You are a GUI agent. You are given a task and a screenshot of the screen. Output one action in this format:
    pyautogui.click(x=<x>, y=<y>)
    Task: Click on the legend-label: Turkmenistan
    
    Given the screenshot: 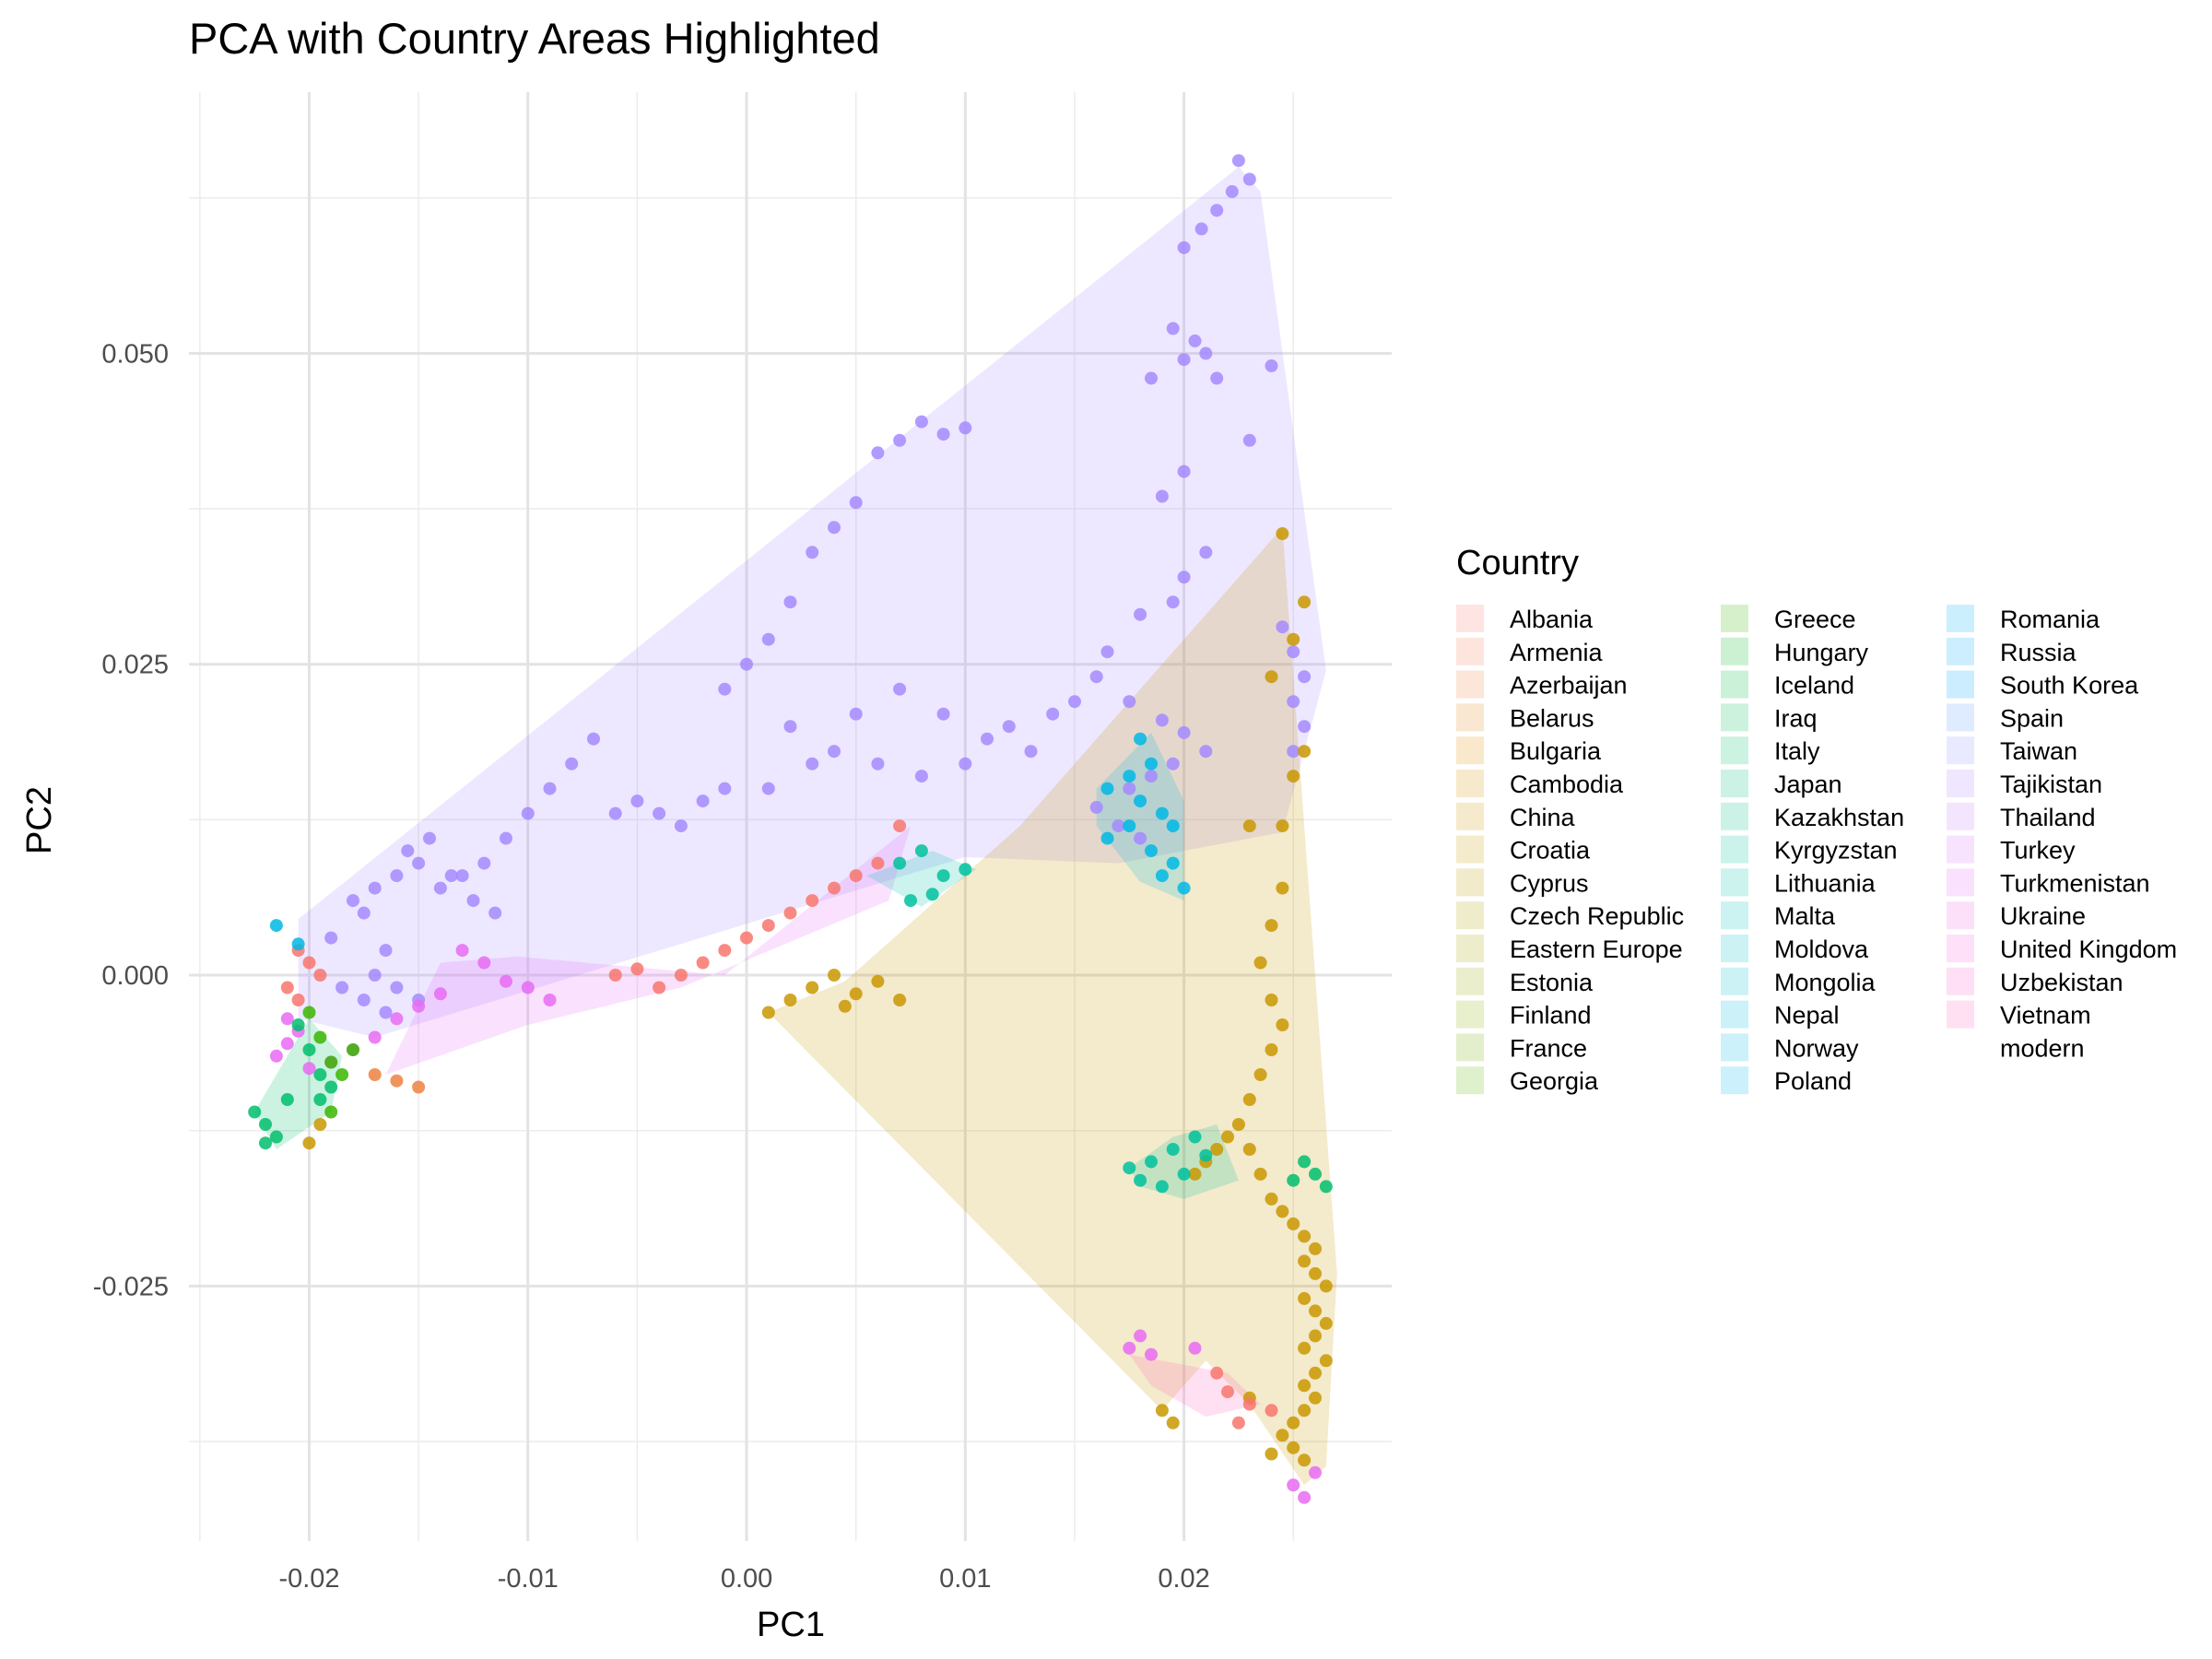 What is the action you would take?
    pyautogui.click(x=2075, y=883)
    